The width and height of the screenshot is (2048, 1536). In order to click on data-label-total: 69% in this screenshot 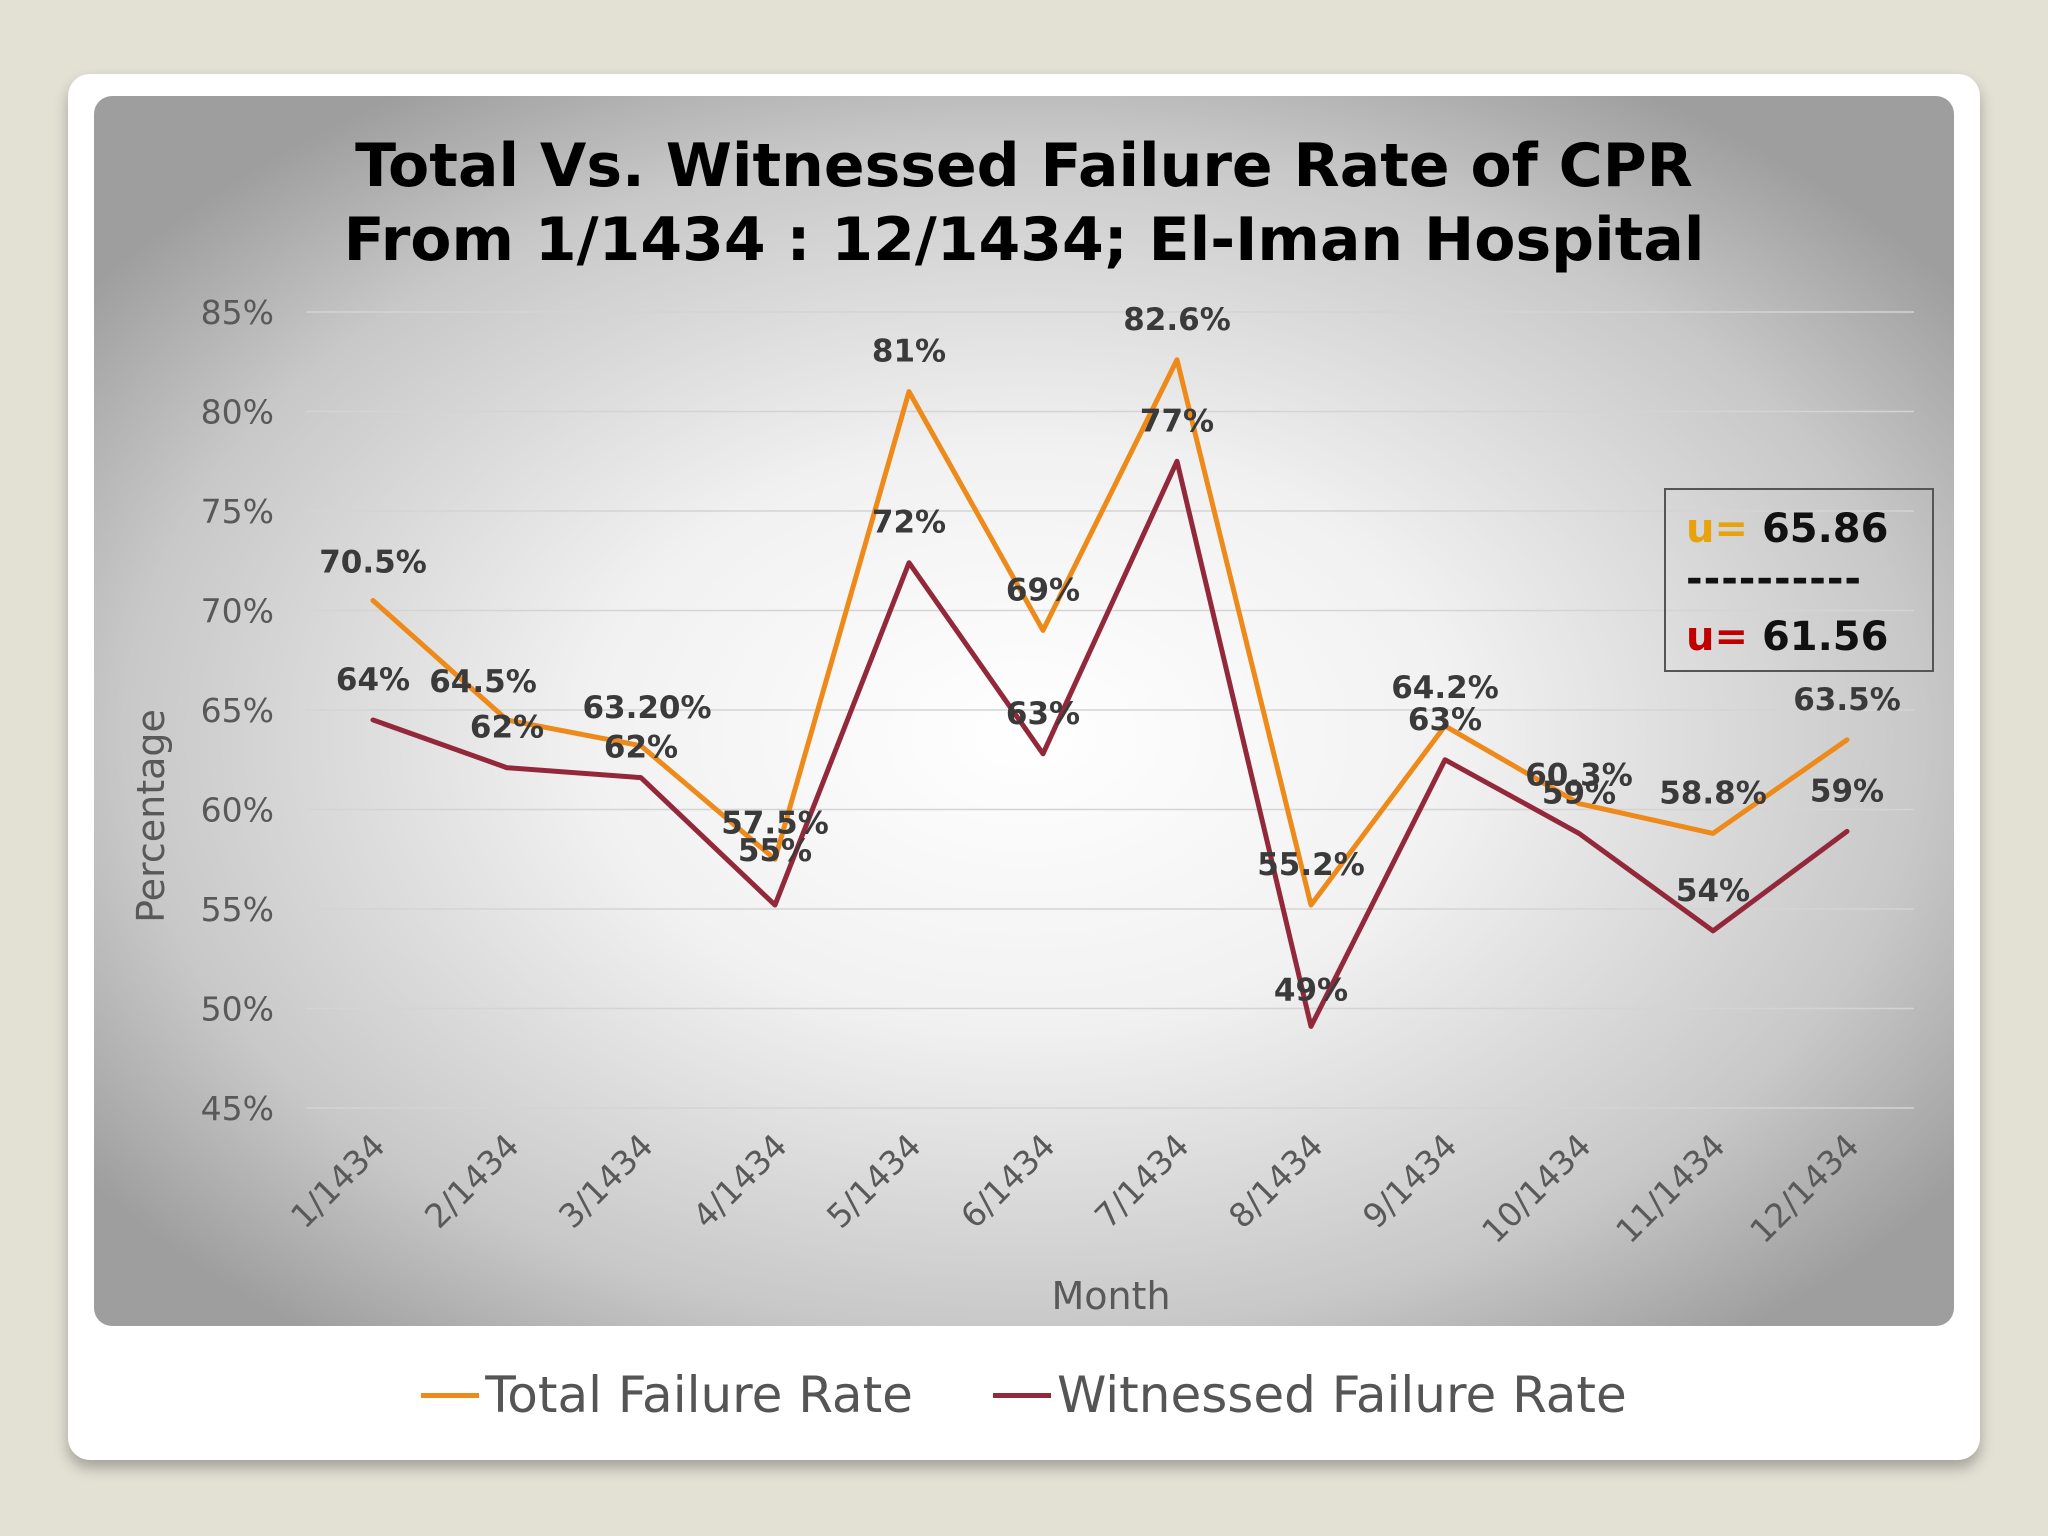, I will do `click(1043, 590)`.